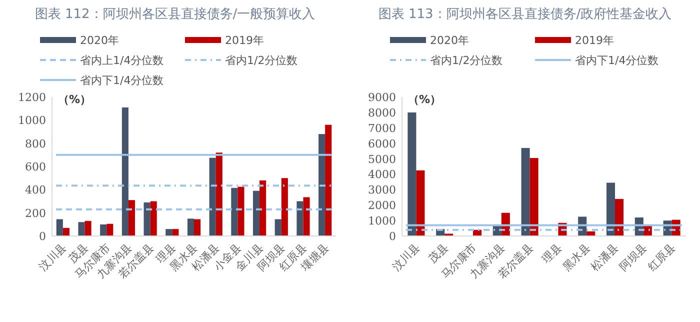 Image resolution: width=700 pixels, height=322 pixels. I want to click on y-tick-label: 5000, so click(382, 159).